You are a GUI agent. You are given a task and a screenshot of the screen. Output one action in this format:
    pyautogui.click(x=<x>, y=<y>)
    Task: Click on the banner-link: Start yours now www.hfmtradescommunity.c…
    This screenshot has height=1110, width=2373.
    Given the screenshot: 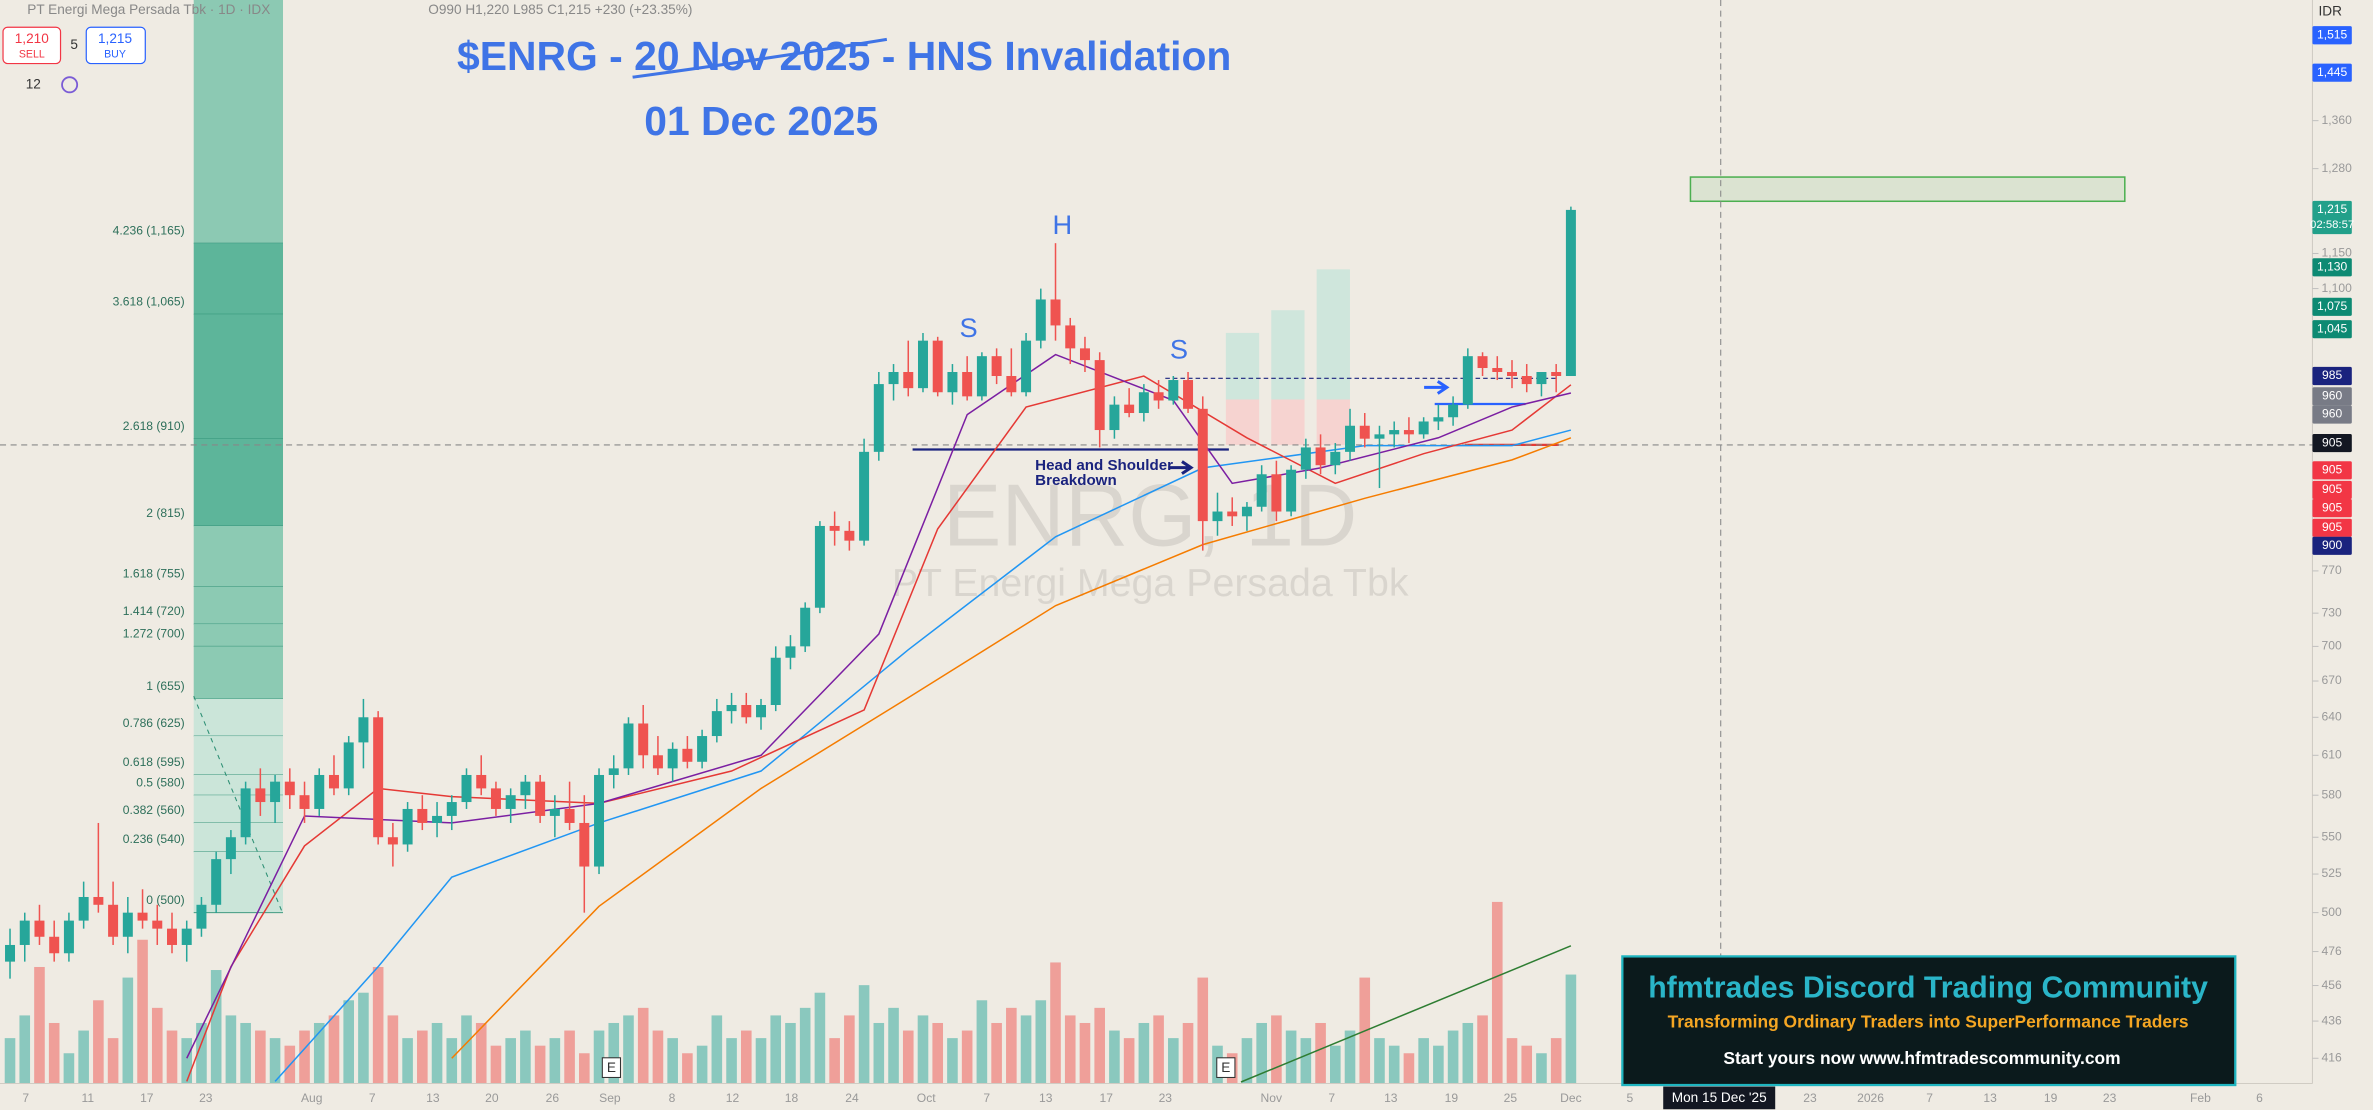 What is the action you would take?
    pyautogui.click(x=1921, y=1058)
    